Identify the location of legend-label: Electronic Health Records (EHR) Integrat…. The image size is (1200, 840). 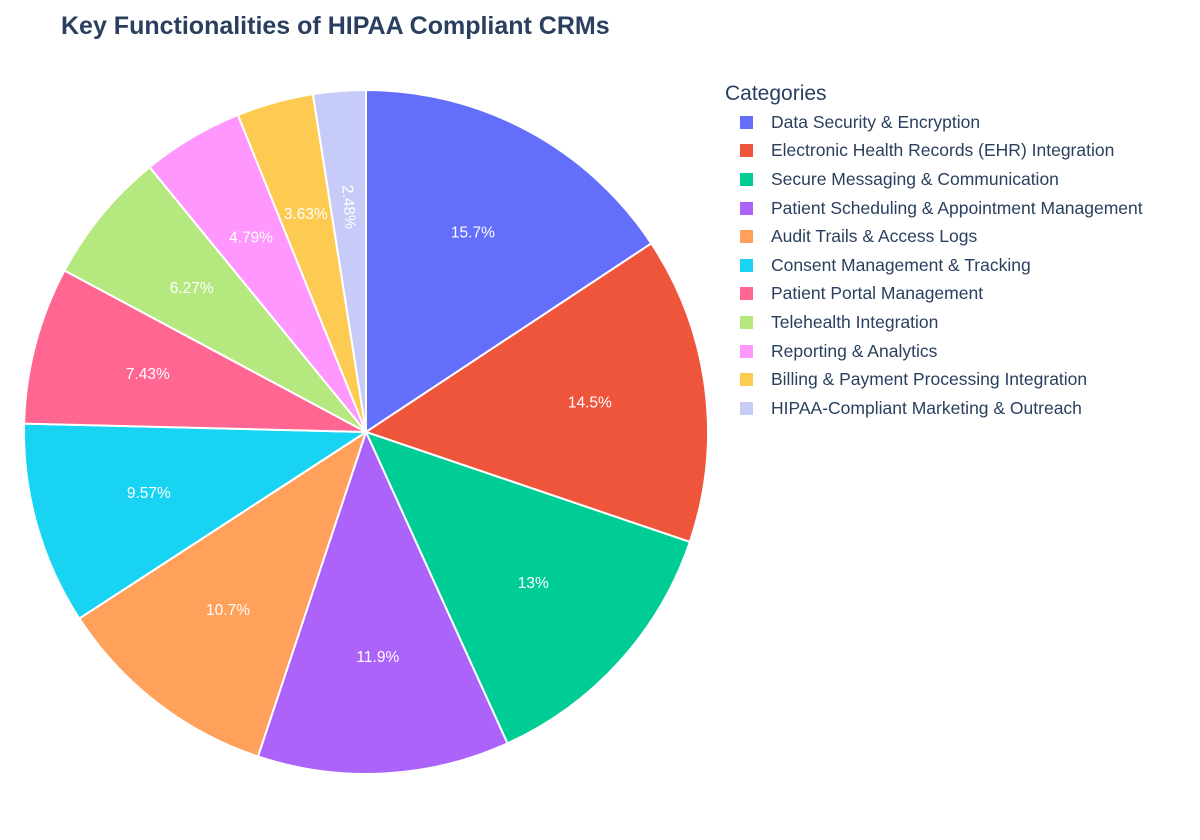
(943, 150).